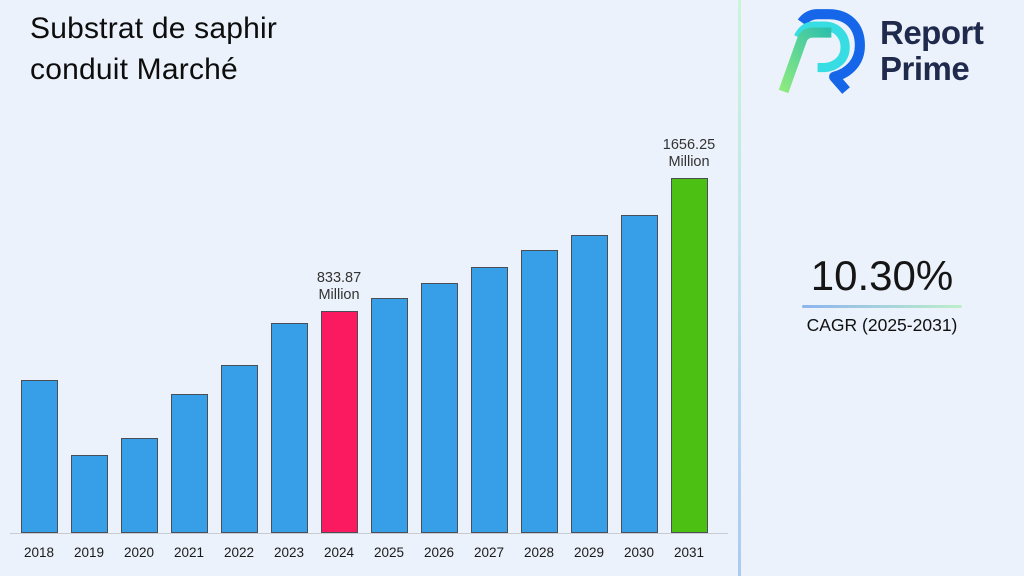 The width and height of the screenshot is (1024, 576). Describe the element at coordinates (689, 552) in the screenshot. I see `x-tick-2031: 2031` at that location.